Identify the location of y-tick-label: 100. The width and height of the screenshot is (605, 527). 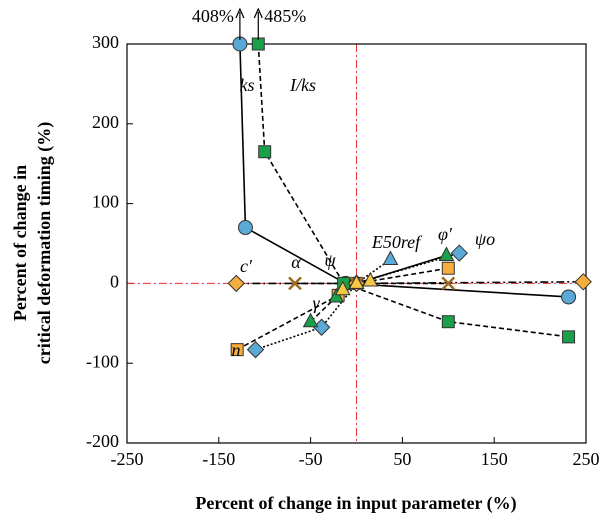
(105, 202).